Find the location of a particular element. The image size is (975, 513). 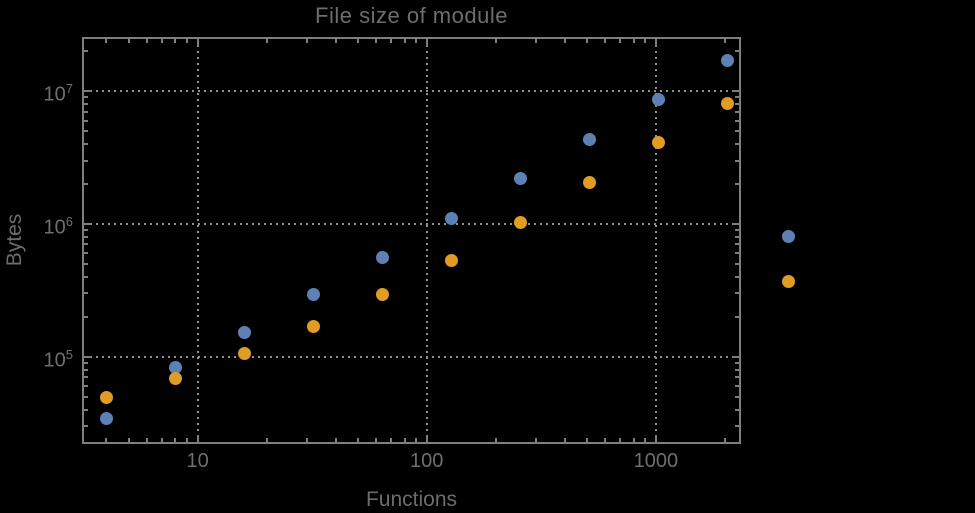

y-tick-label: 10⁷ is located at coordinates (58, 93).